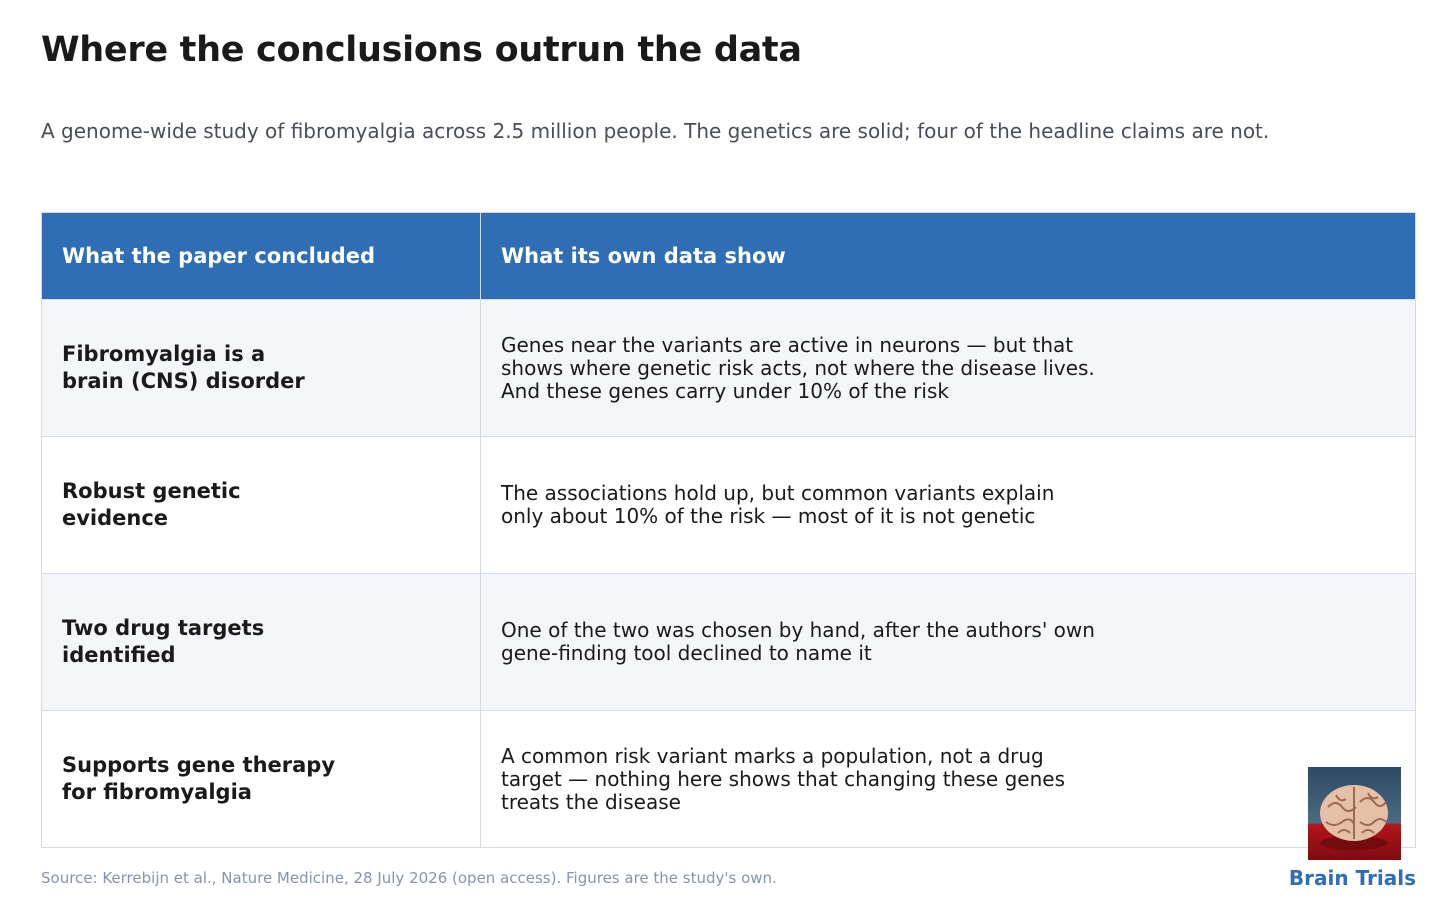  I want to click on column-header: What its own data show, so click(948, 256).